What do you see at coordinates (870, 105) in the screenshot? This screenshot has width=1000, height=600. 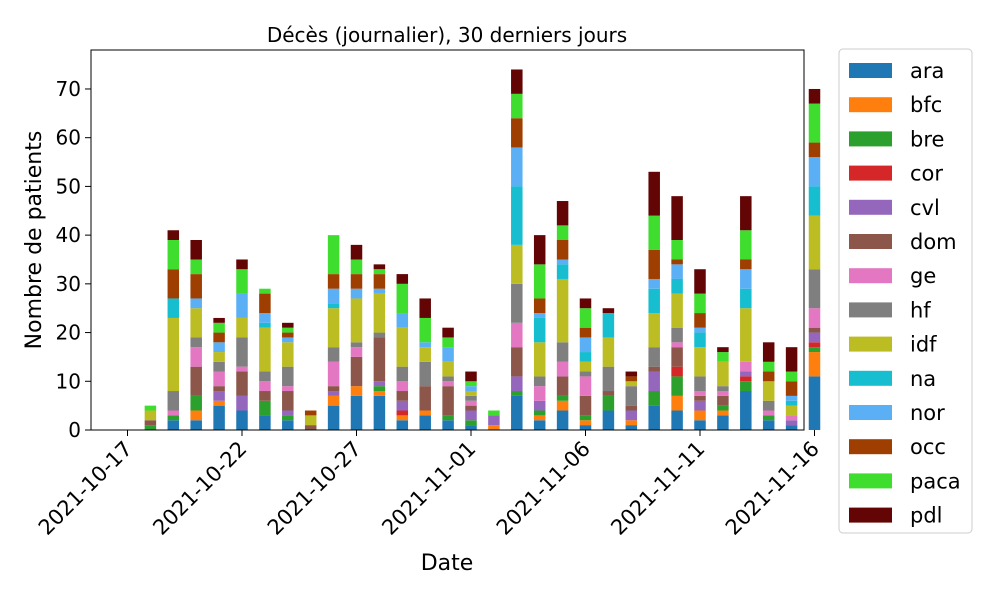 I see `legend-swatch-bfc` at bounding box center [870, 105].